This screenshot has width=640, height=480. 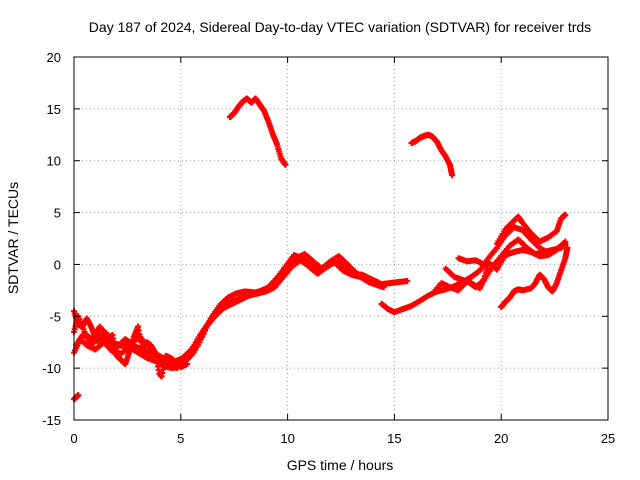 I want to click on x-tick-label: 0, so click(x=73, y=438).